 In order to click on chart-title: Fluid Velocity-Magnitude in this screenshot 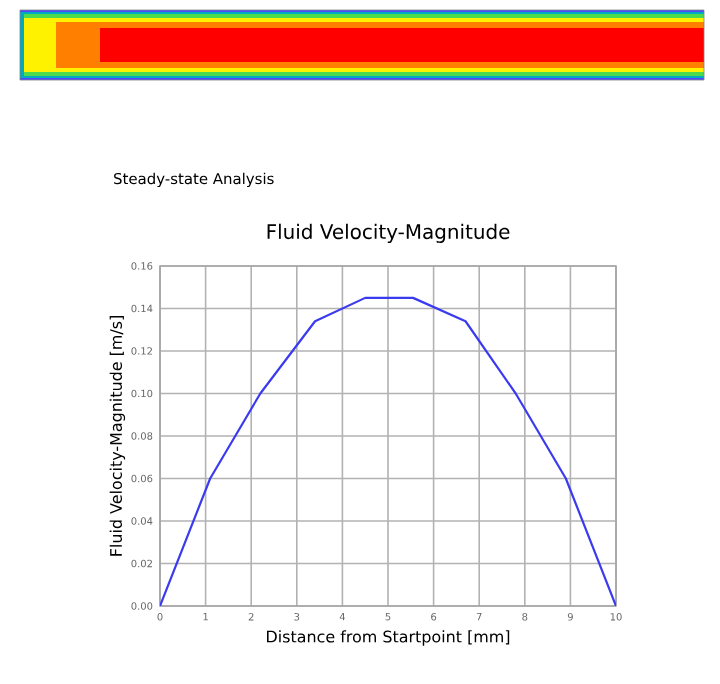, I will do `click(388, 233)`.